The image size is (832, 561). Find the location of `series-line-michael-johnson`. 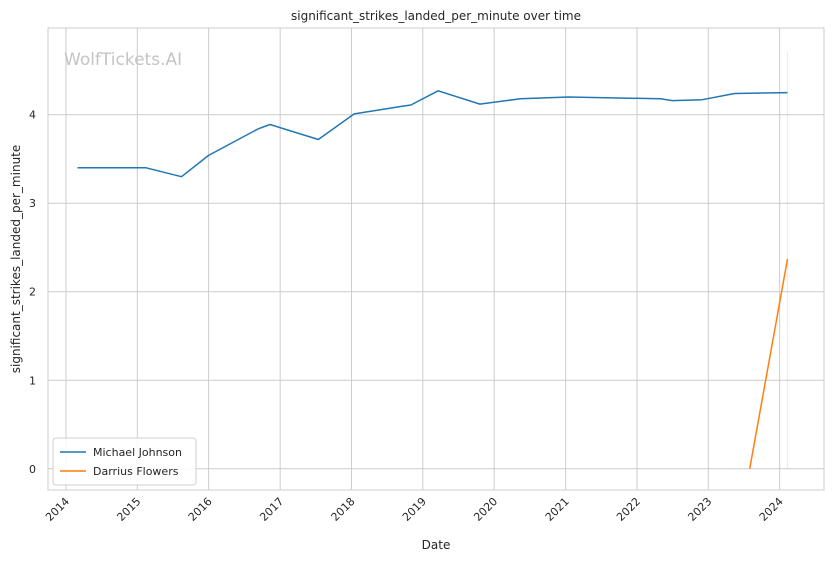

series-line-michael-johnson is located at coordinates (432, 134).